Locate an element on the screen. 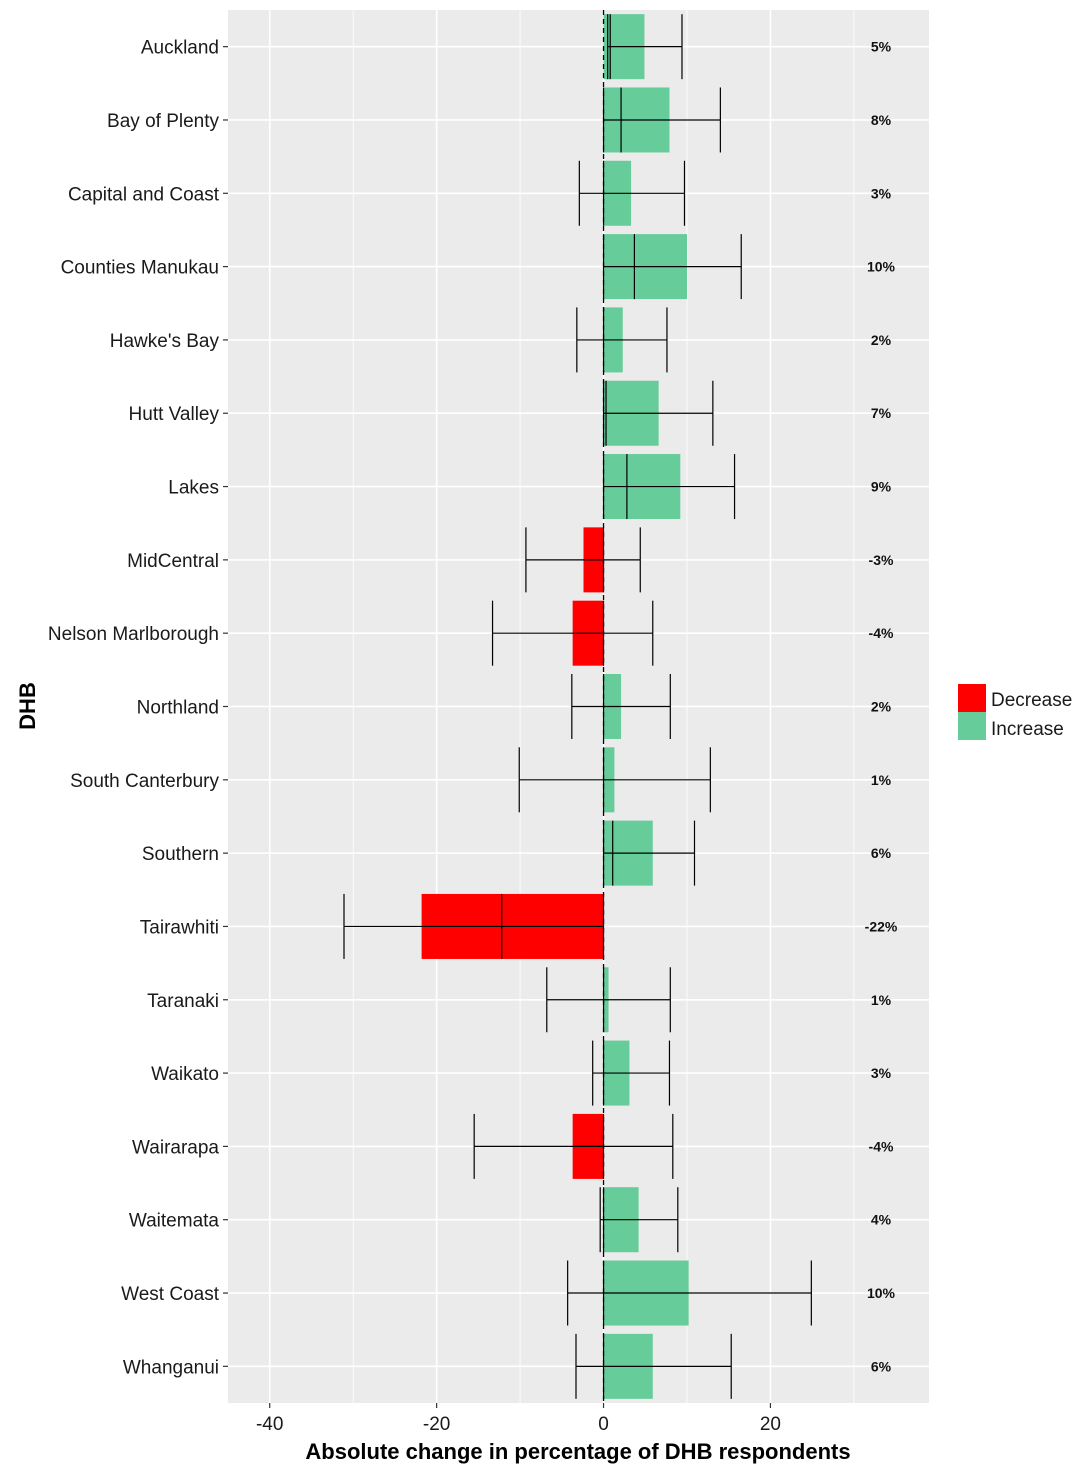  legend-label-increase: Increase is located at coordinates (1027, 729).